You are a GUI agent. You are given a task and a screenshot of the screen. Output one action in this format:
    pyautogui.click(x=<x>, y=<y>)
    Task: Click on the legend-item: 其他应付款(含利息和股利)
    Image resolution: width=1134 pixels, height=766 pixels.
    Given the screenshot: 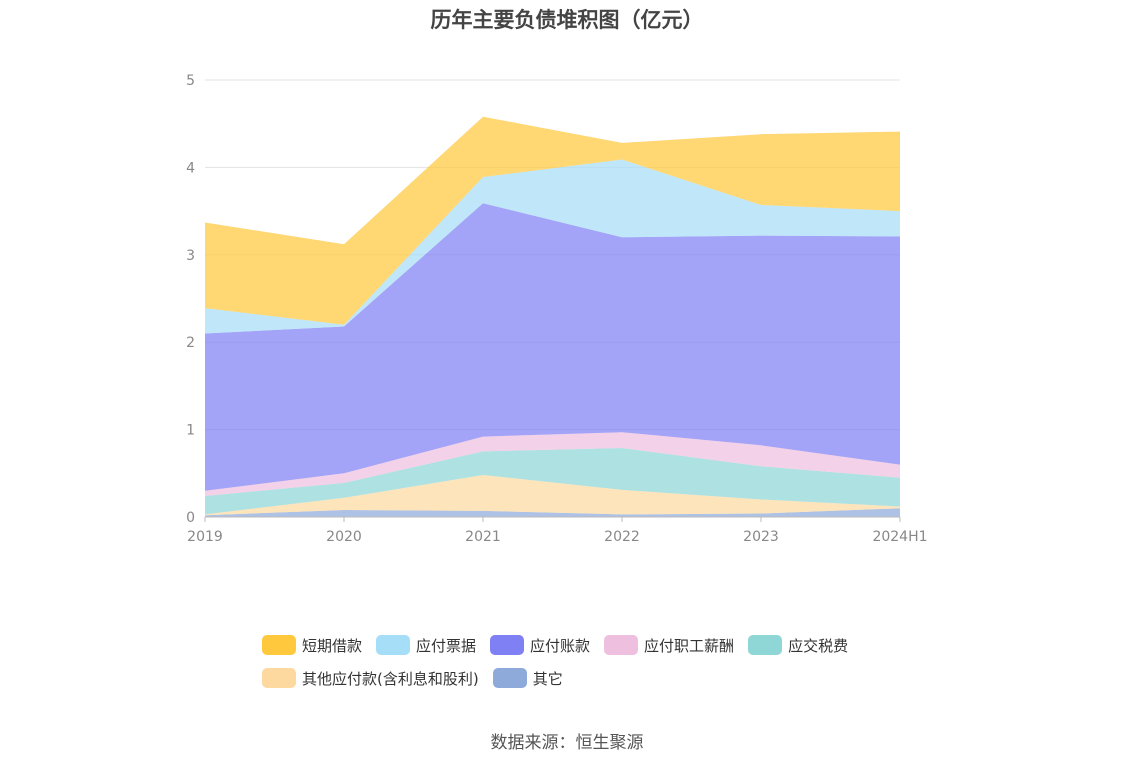 What is the action you would take?
    pyautogui.click(x=370, y=678)
    